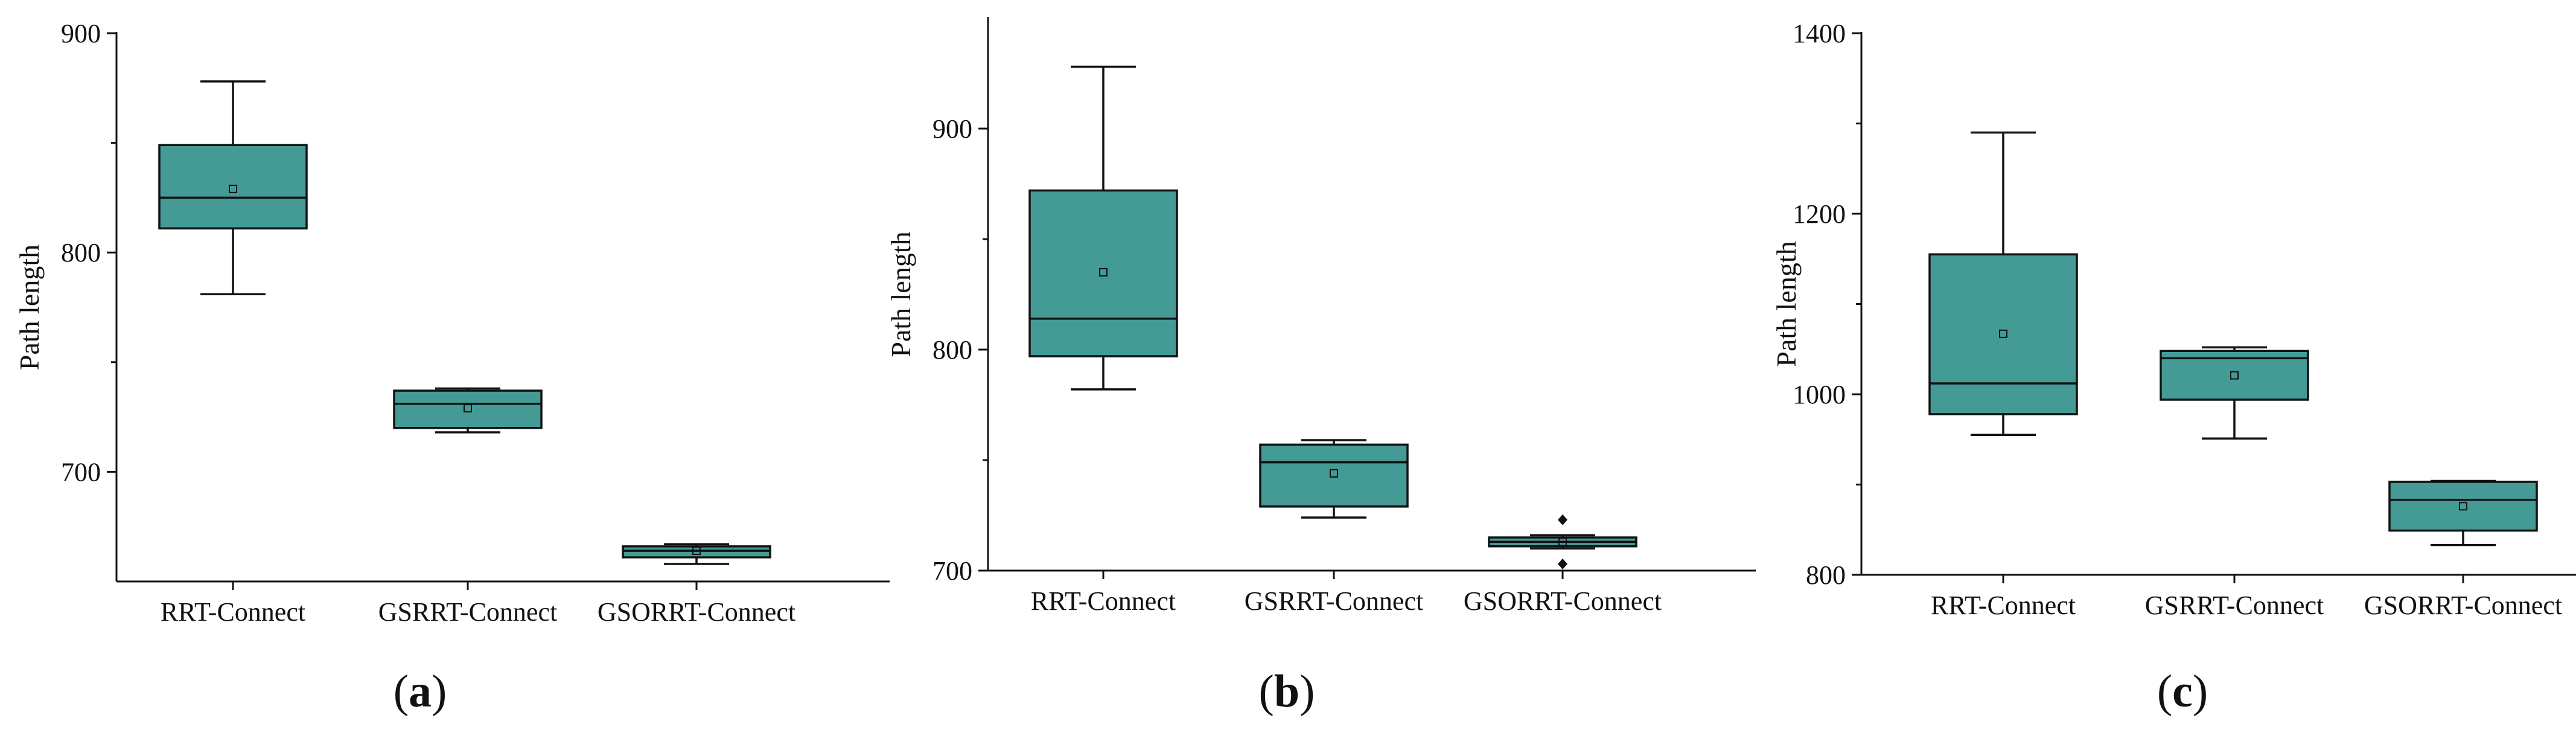  Describe the element at coordinates (1819, 33) in the screenshot. I see `y-tick-label: 1400` at that location.